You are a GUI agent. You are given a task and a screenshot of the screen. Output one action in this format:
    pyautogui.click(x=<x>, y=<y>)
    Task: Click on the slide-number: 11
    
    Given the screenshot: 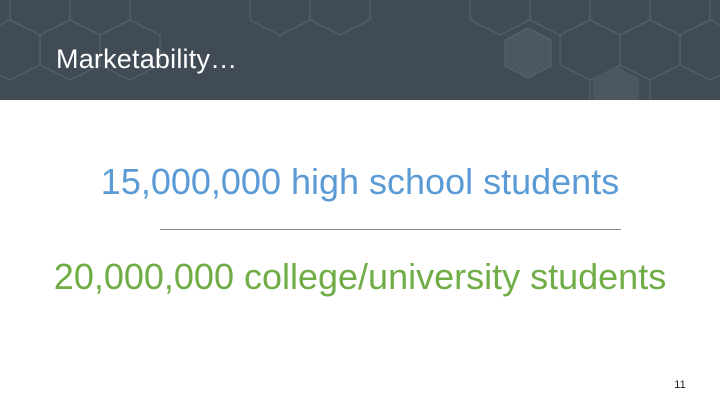 What is the action you would take?
    pyautogui.click(x=680, y=385)
    